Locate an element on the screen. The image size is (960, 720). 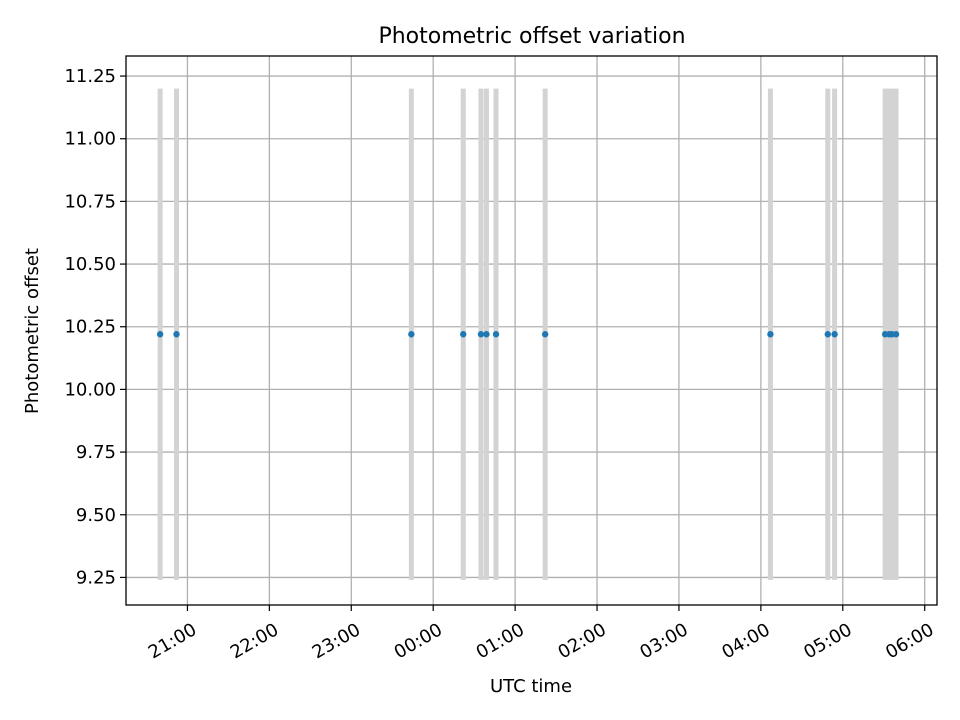
x-tick-label: 01:00 is located at coordinates (500, 641).